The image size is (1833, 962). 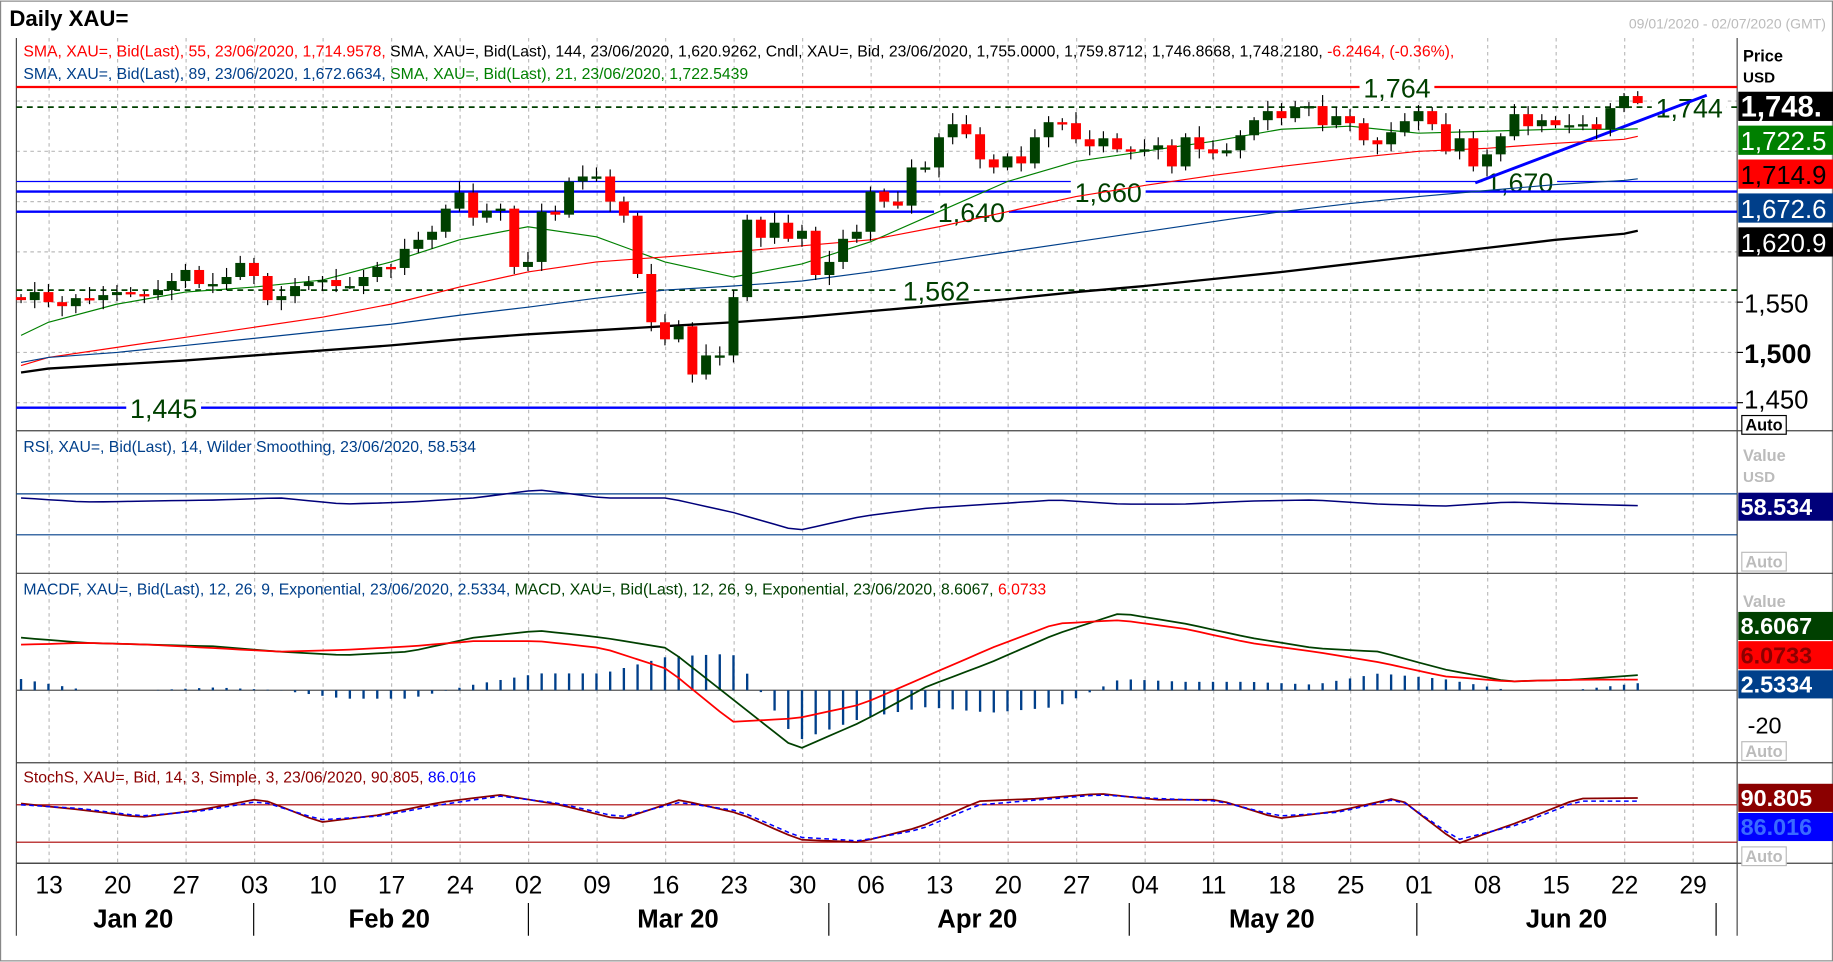 I want to click on month-label: May 20, so click(x=1272, y=920).